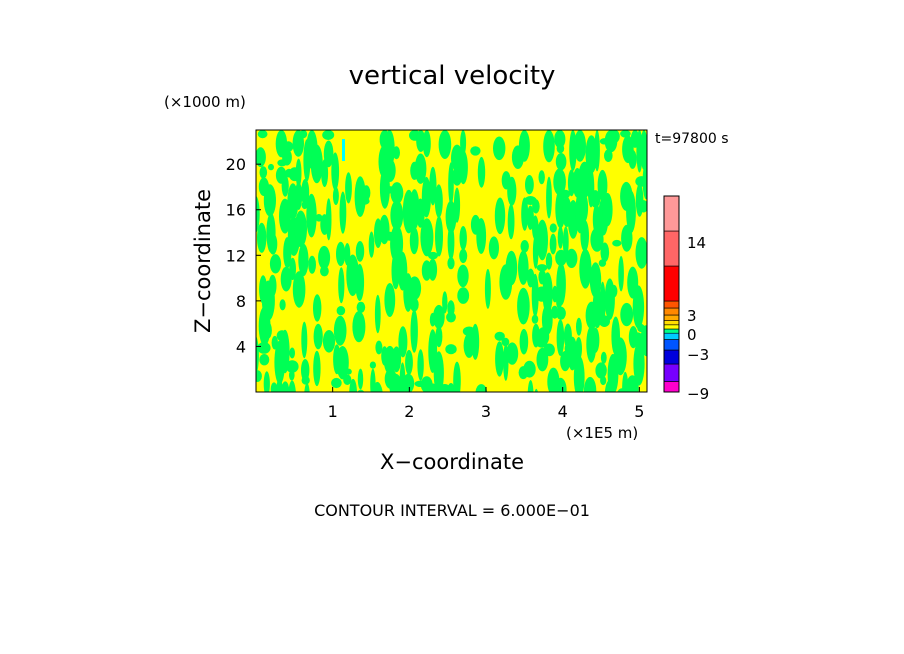 This screenshot has height=654, width=904. Describe the element at coordinates (486, 411) in the screenshot. I see `x-tick-label: 3` at that location.